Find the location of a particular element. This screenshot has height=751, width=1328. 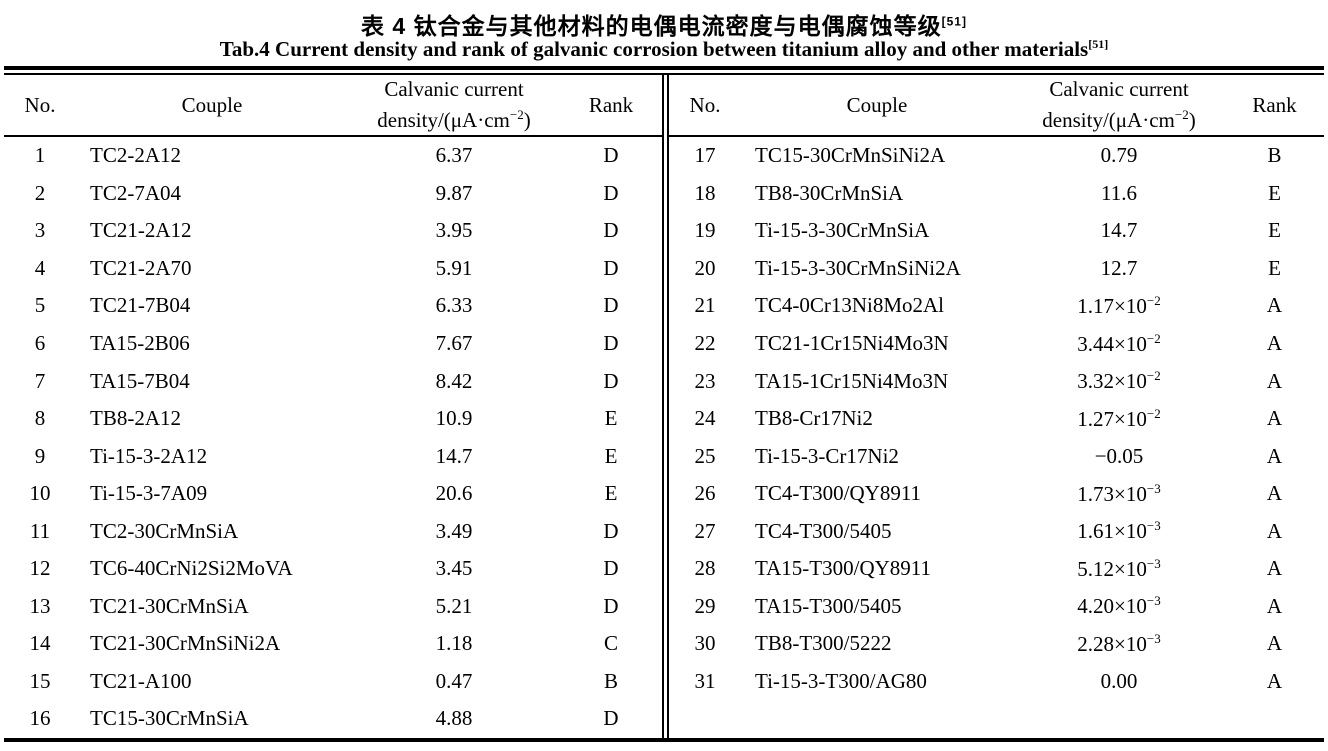

row-couple: TA15-T300/QY8911 is located at coordinates (843, 568).